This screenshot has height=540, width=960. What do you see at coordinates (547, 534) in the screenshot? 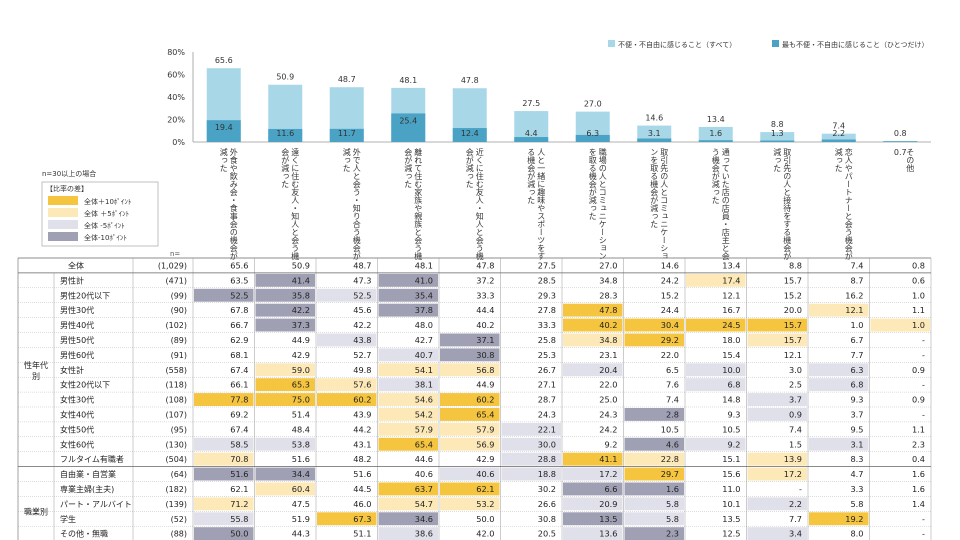
I see `cell-value: 20.5` at bounding box center [547, 534].